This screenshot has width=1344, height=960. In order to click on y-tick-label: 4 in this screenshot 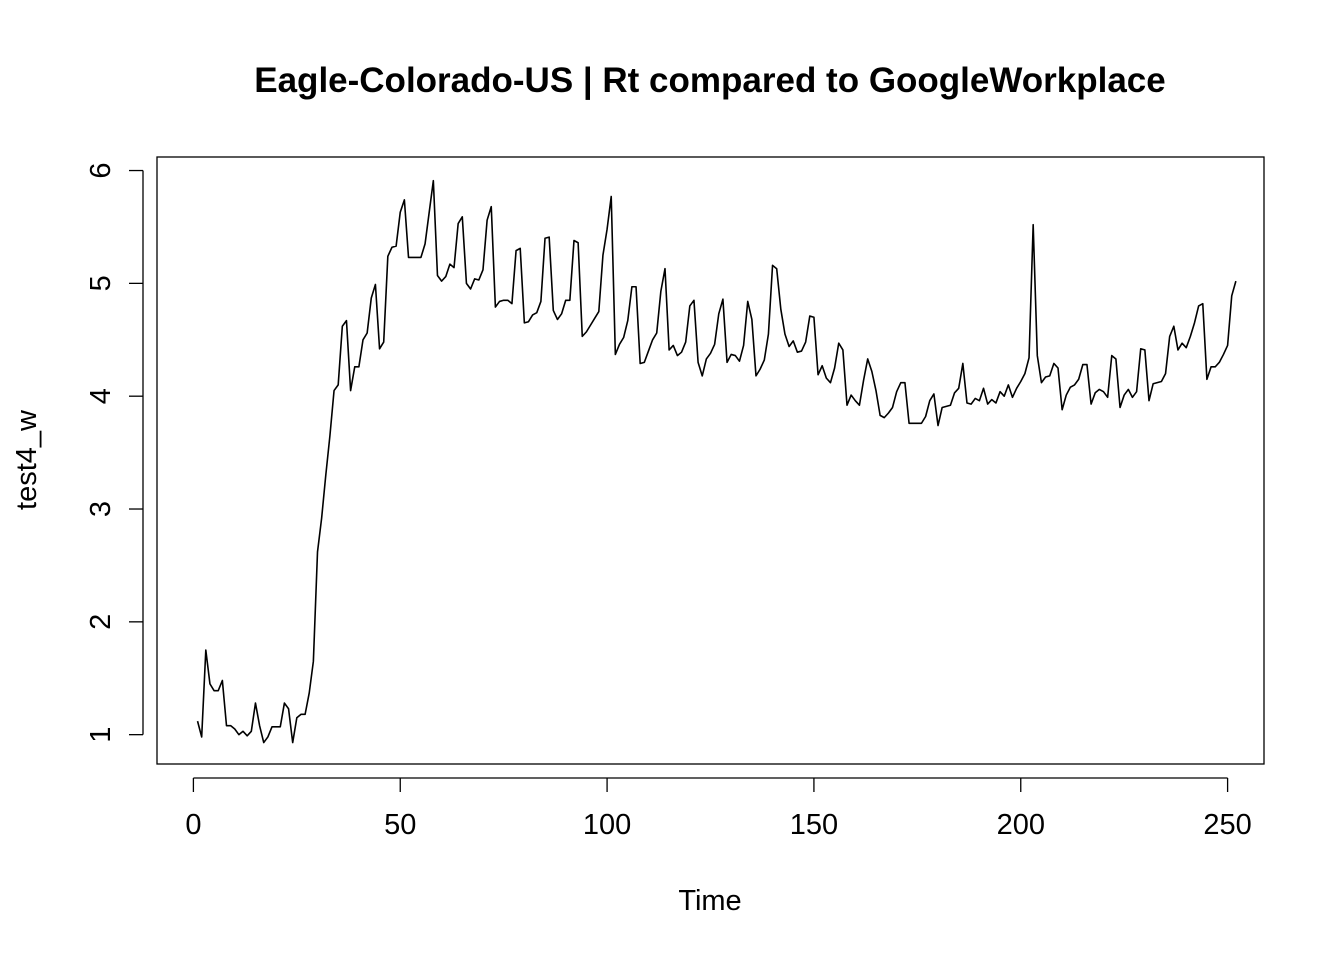, I will do `click(101, 396)`.